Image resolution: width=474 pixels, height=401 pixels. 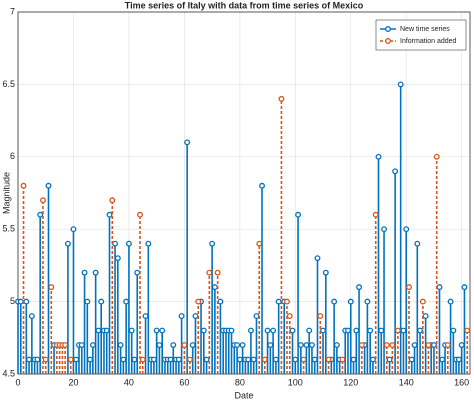 I want to click on legend-marker, so click(x=388, y=29).